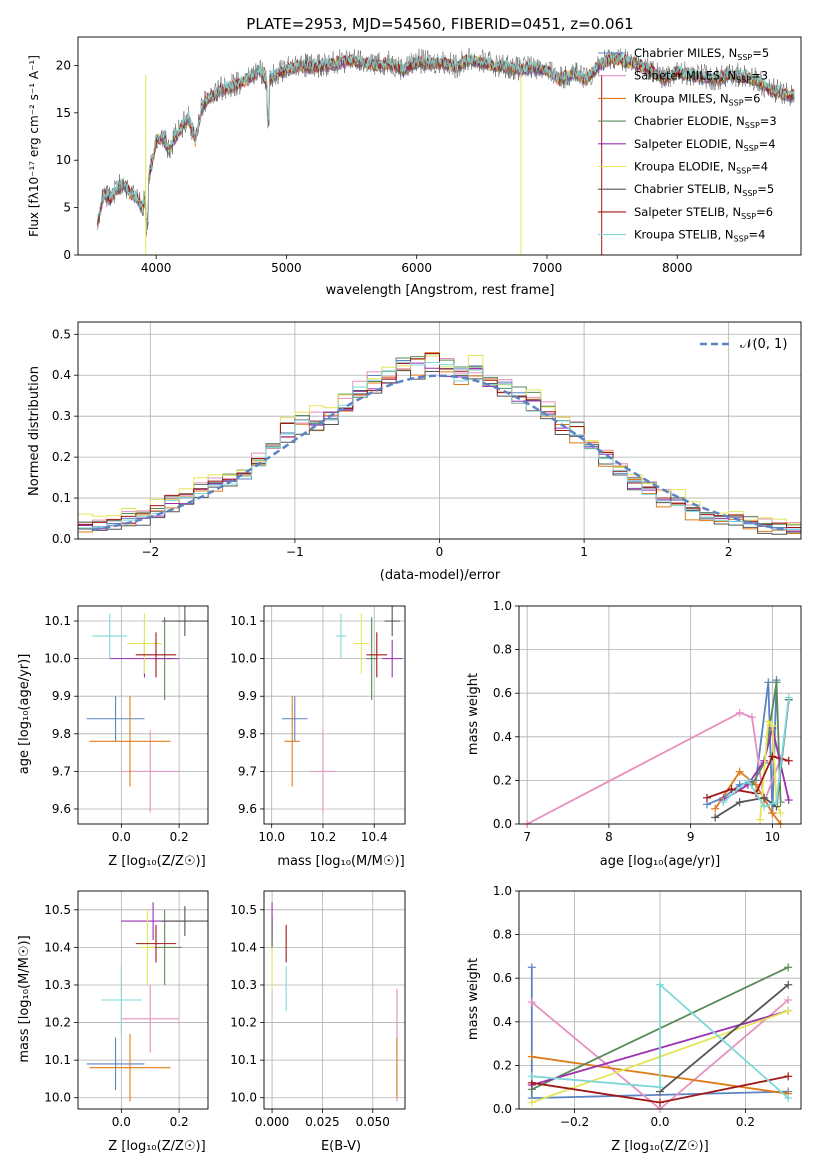 Image resolution: width=819 pixels, height=1170 pixels. What do you see at coordinates (440, 575) in the screenshot?
I see `residual-xlabel: (data-model)/error` at bounding box center [440, 575].